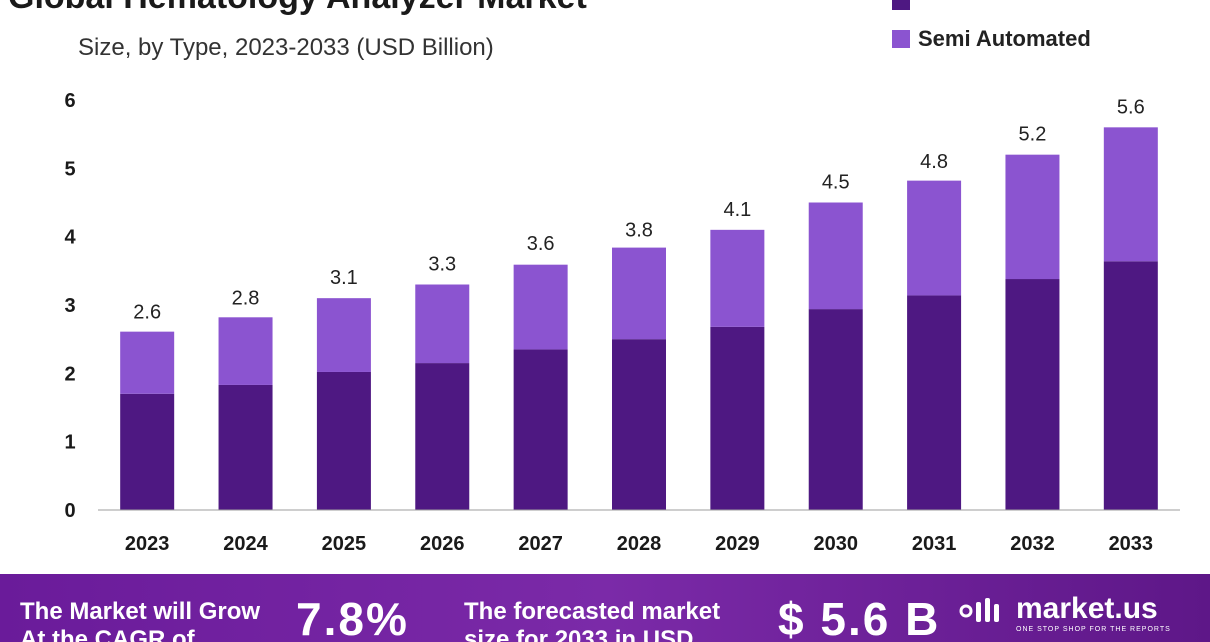  What do you see at coordinates (442, 265) in the screenshot?
I see `data-label-2026: 3.3` at bounding box center [442, 265].